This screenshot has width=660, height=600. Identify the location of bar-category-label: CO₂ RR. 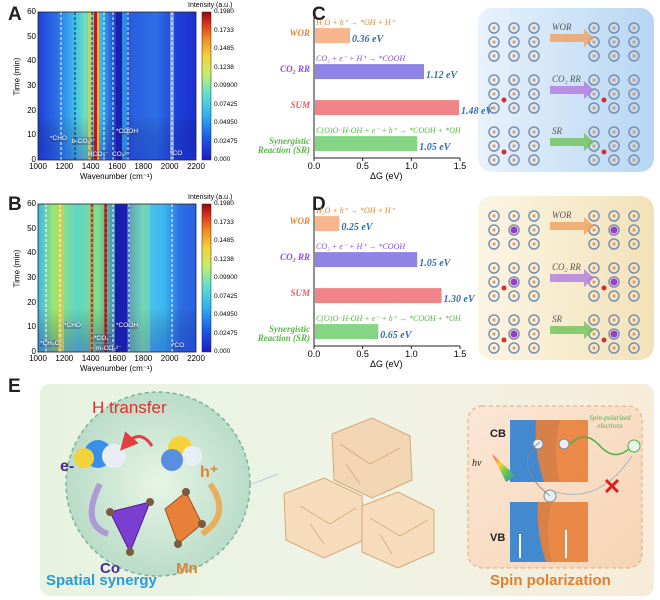
(295, 68).